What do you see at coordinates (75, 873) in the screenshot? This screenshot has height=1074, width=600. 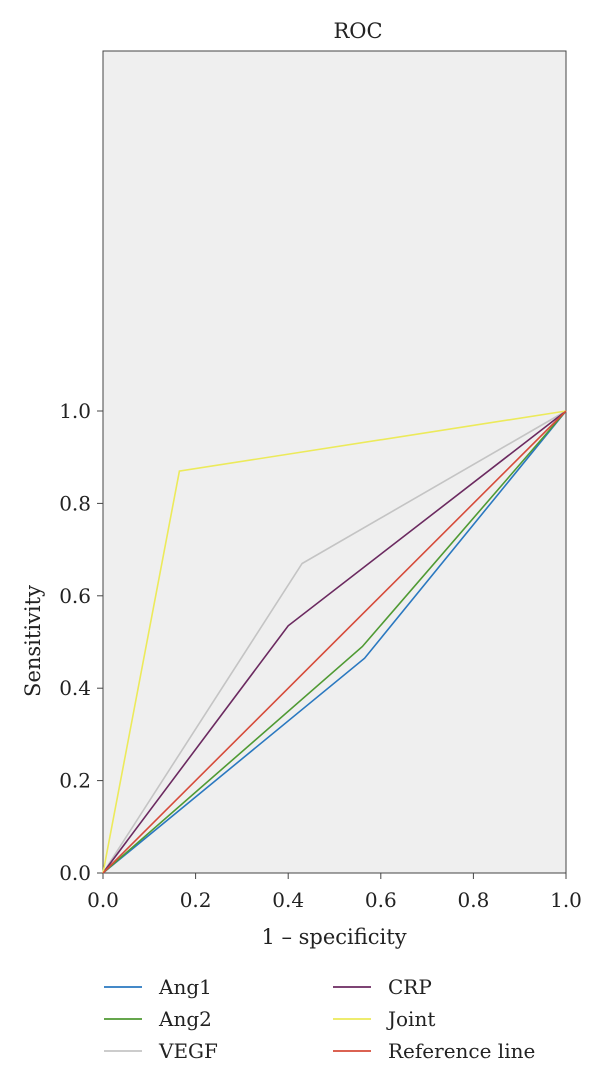 I see `y-tick-label: 0.0` at bounding box center [75, 873].